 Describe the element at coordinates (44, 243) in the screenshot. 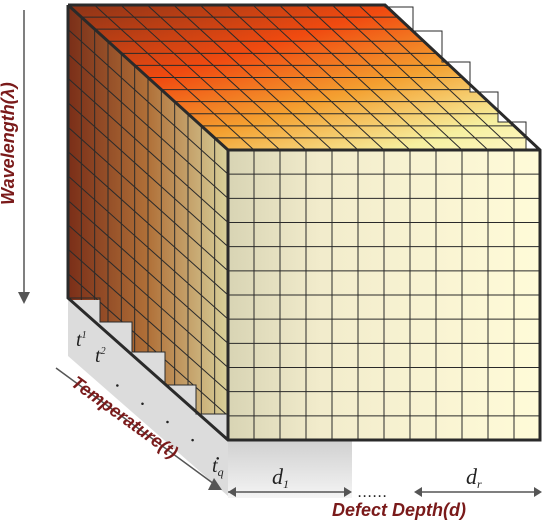

I see `lambda-p-1-label: λp-1` at that location.